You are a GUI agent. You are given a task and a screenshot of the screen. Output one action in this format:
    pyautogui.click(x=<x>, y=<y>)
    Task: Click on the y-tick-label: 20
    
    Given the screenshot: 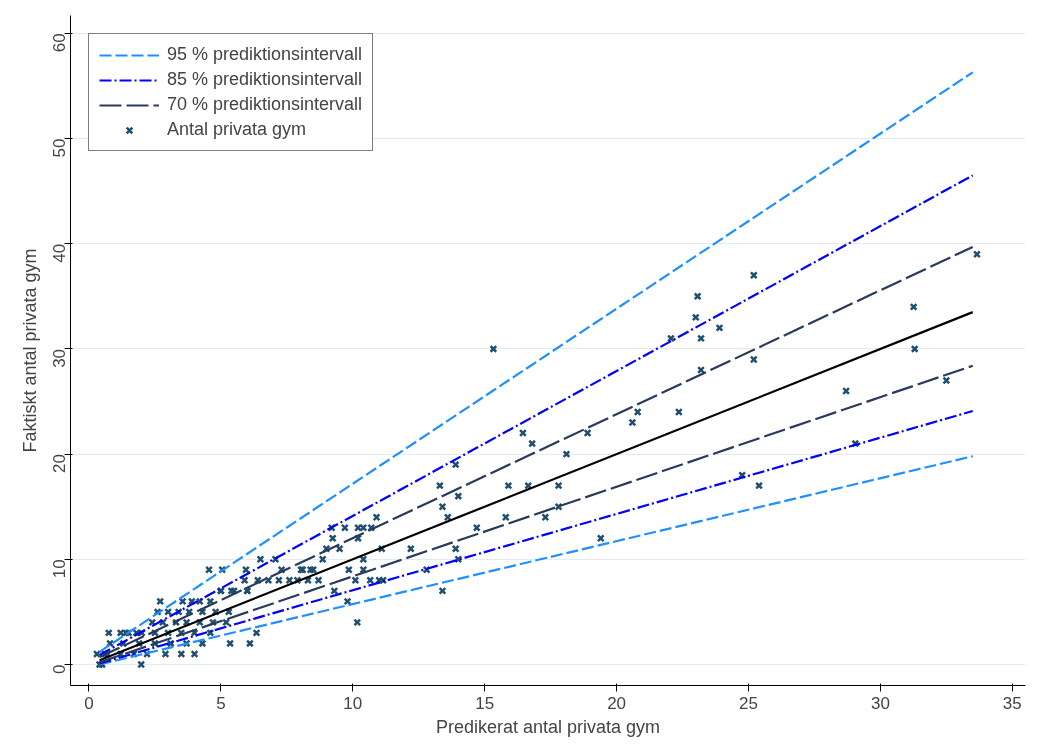 What is the action you would take?
    pyautogui.click(x=60, y=464)
    